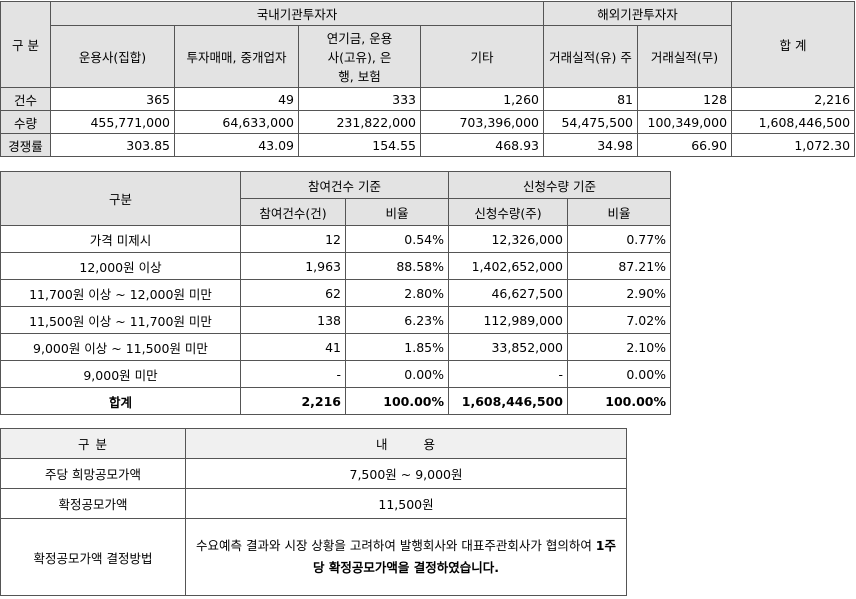 This screenshot has height=599, width=856. I want to click on cell: 1.85%, so click(397, 347).